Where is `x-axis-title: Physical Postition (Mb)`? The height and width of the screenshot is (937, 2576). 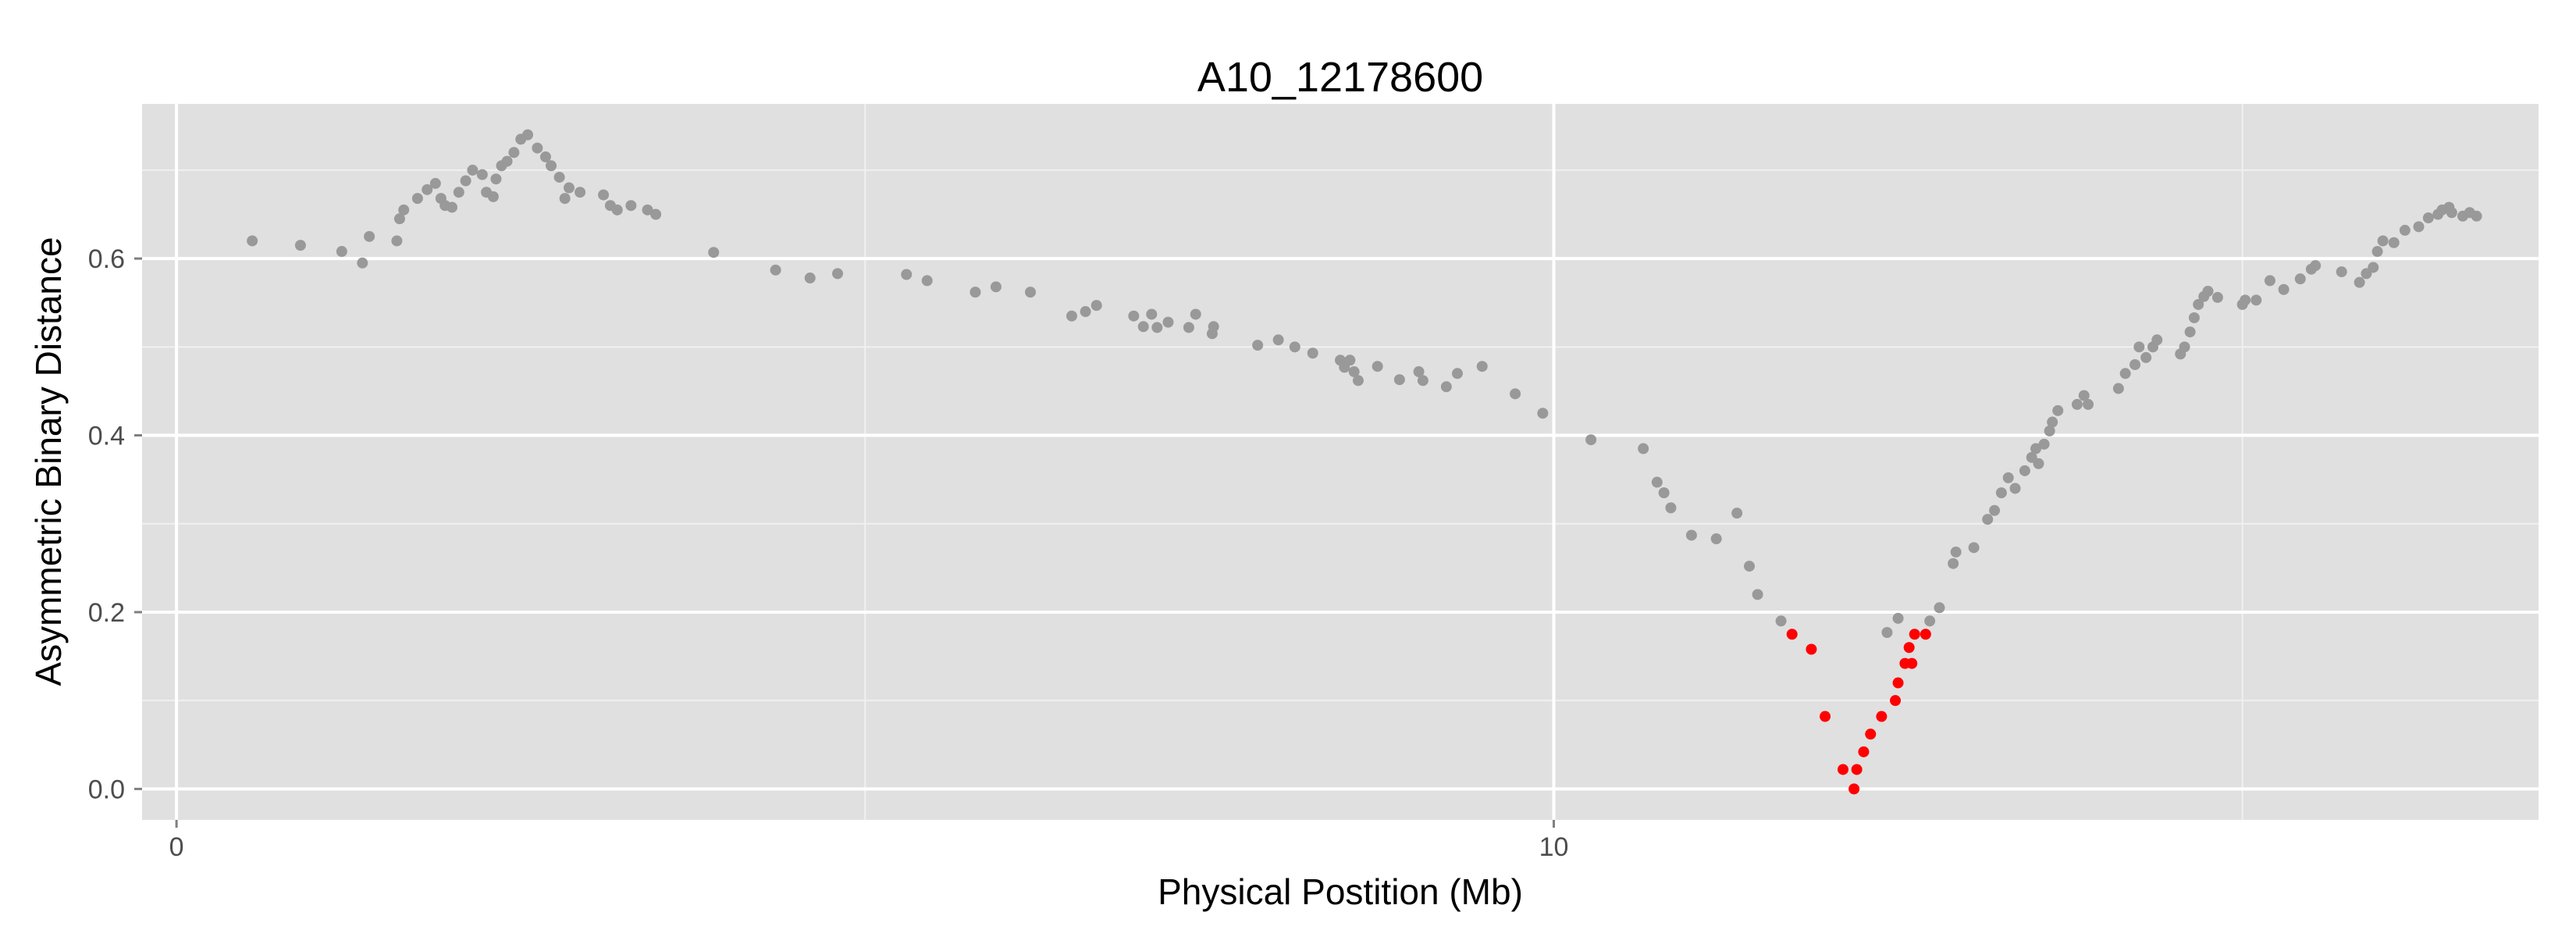 x-axis-title: Physical Postition (Mb) is located at coordinates (1340, 891).